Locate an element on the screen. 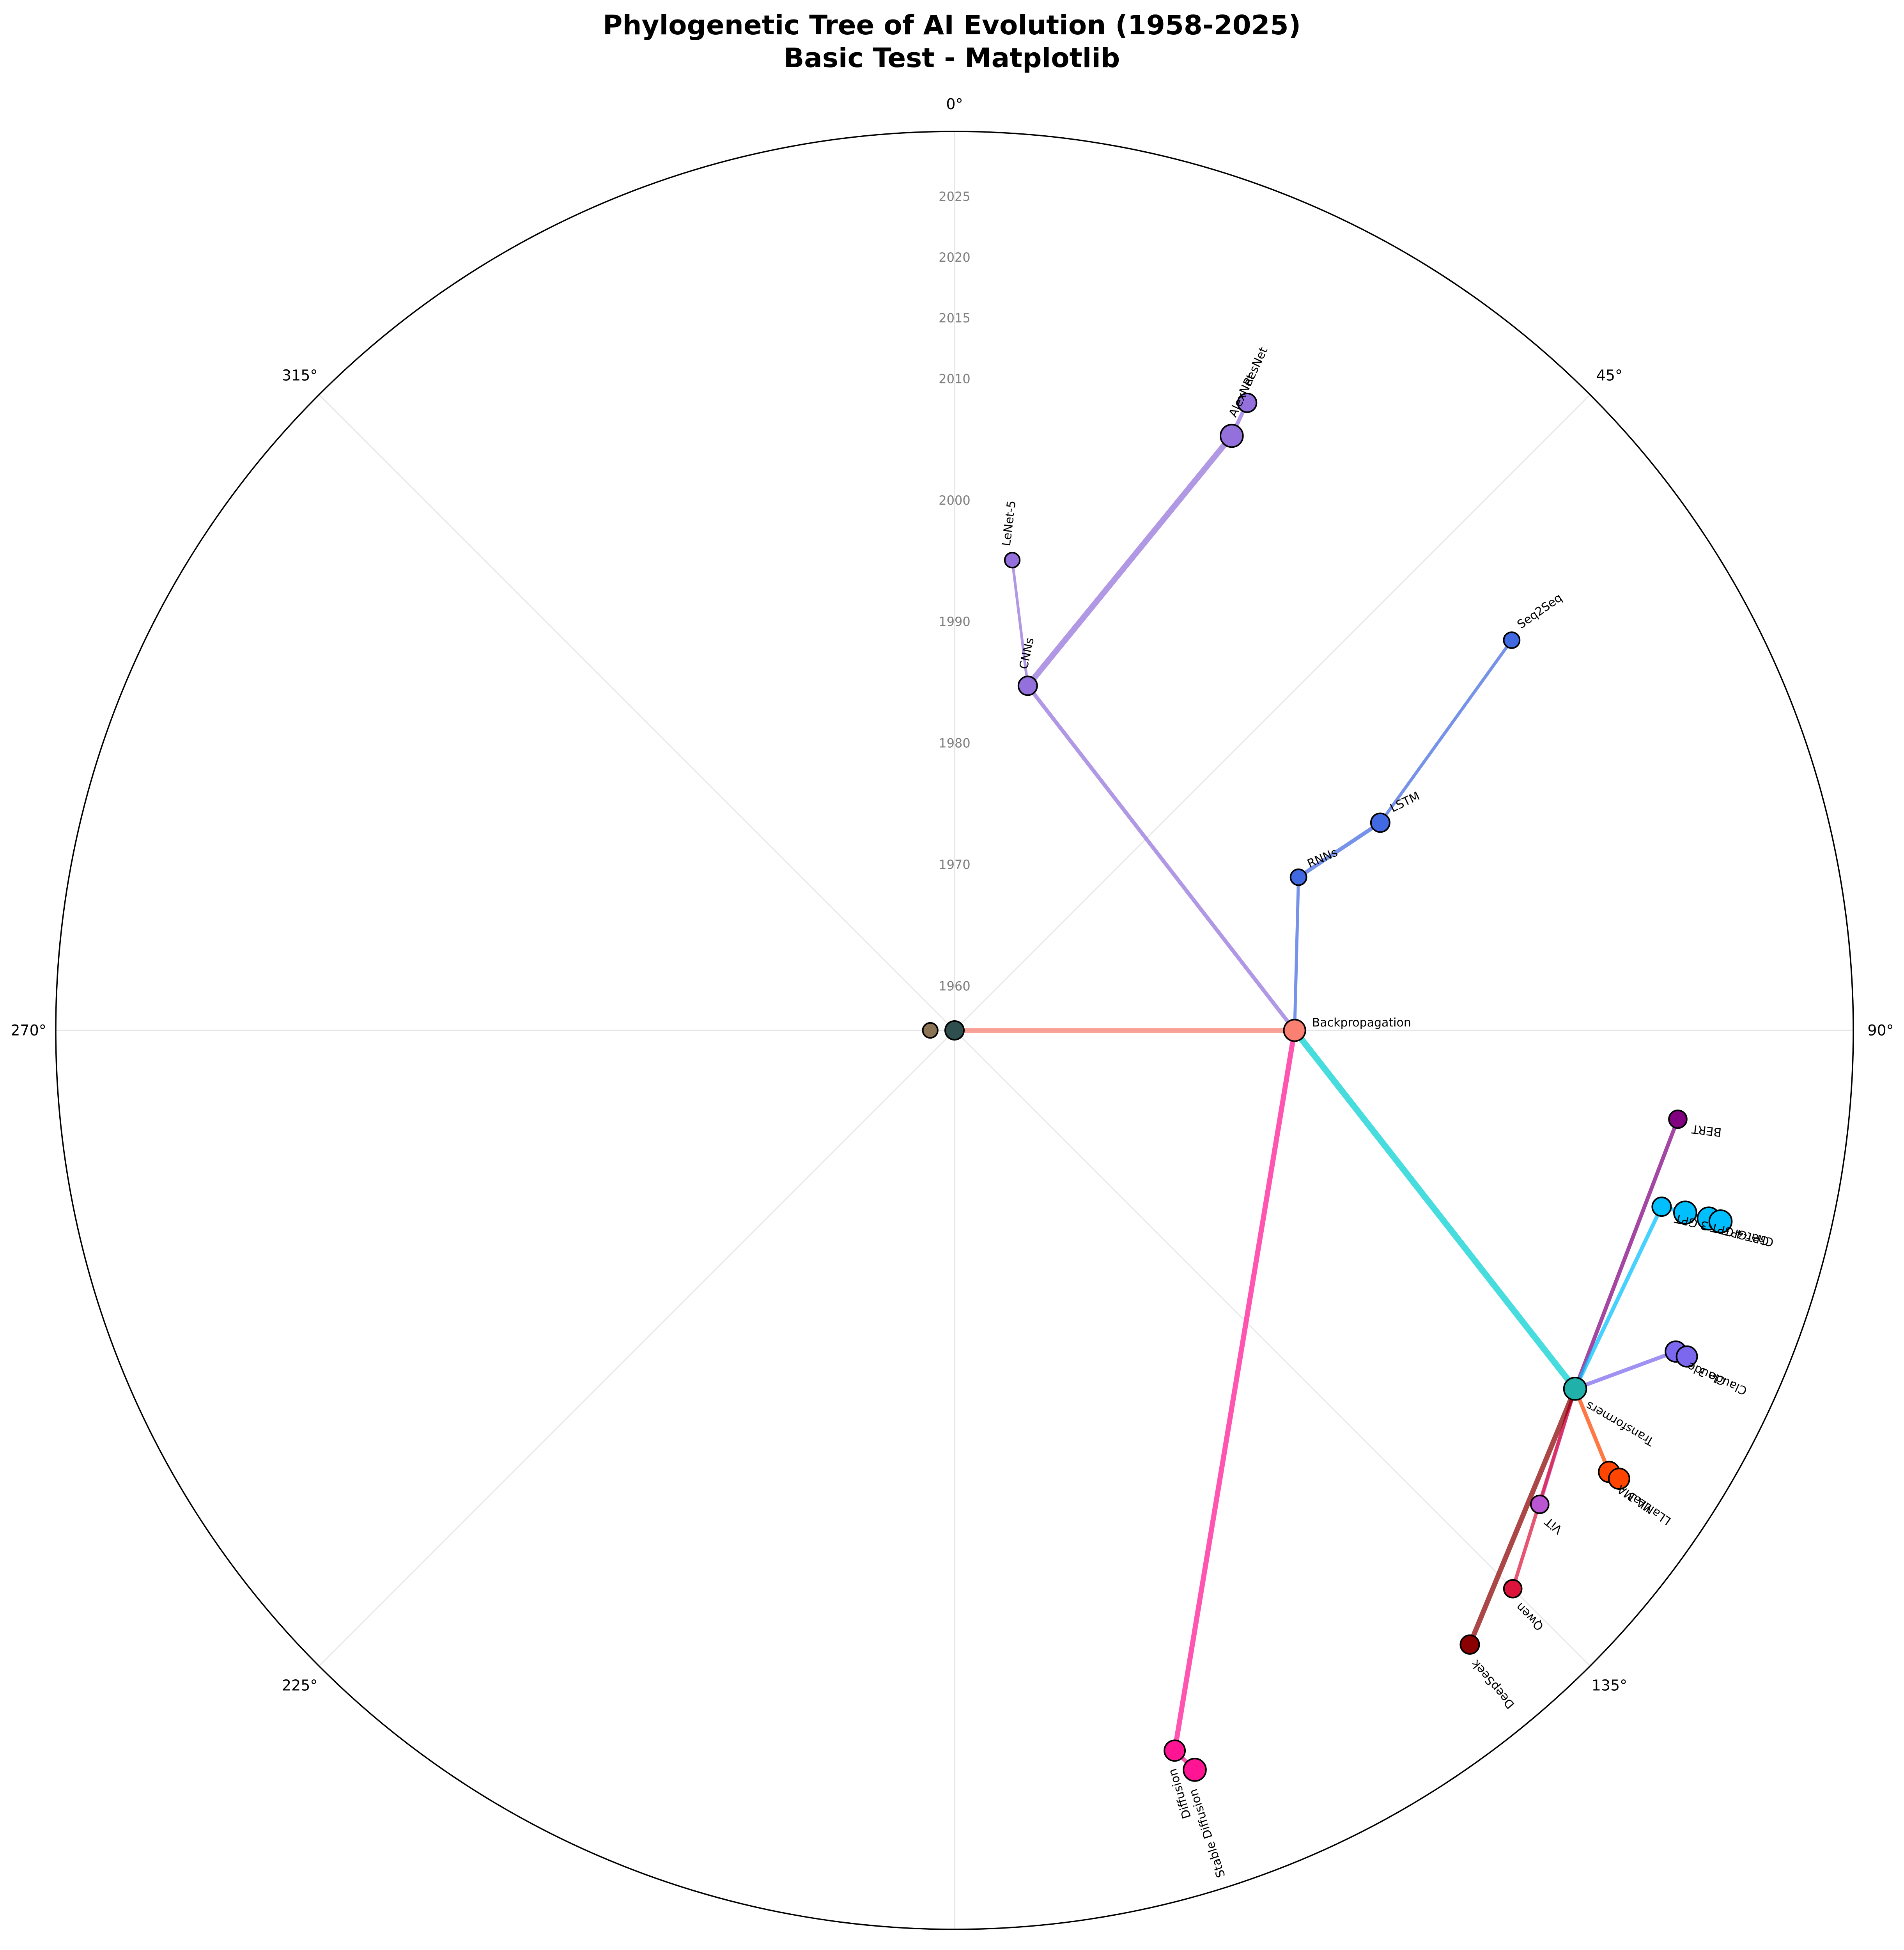 The image size is (1904, 1950). node-lstm is located at coordinates (1380, 823).